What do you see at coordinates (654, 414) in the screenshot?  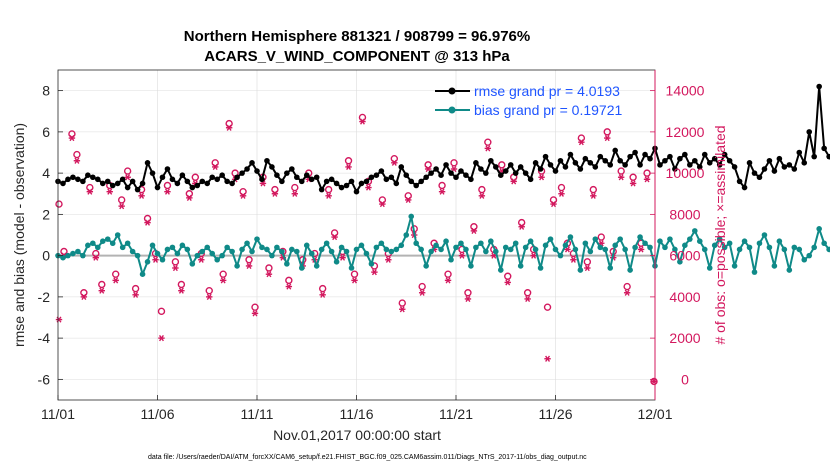 I see `x-tick-label-6: 12/01` at bounding box center [654, 414].